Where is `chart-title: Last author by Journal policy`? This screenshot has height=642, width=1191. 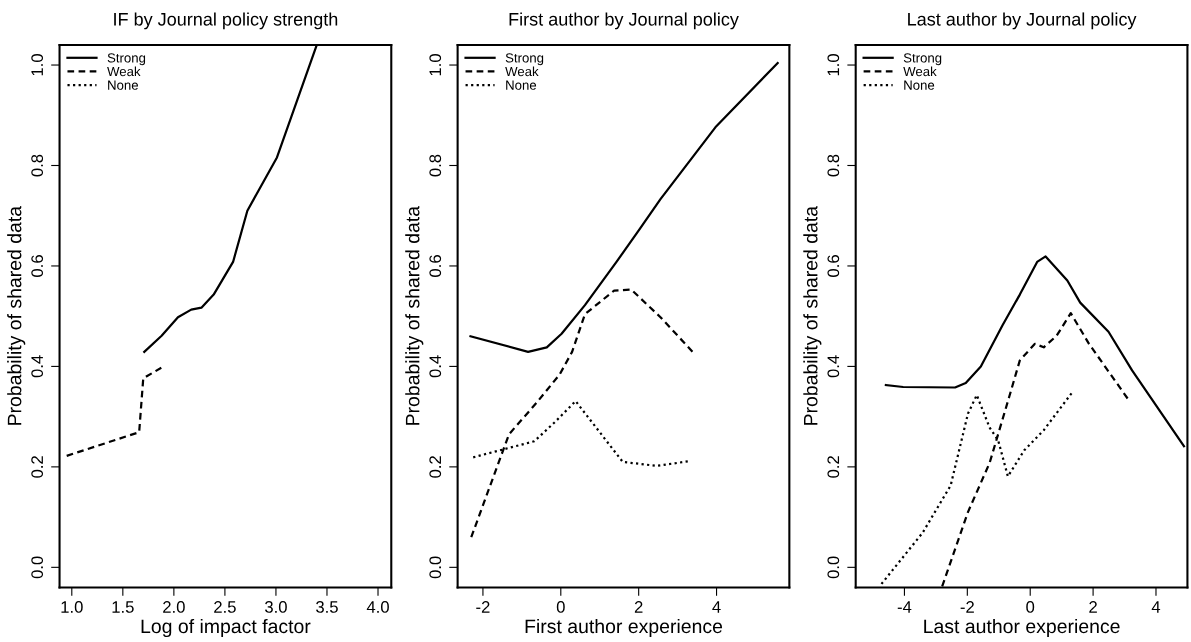 chart-title: Last author by Journal policy is located at coordinates (1022, 21).